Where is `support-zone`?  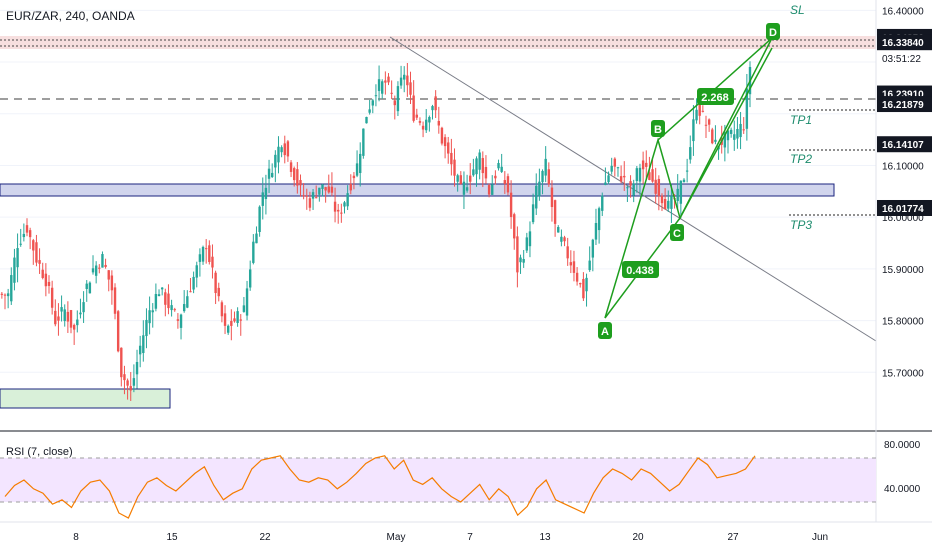
support-zone is located at coordinates (417, 190).